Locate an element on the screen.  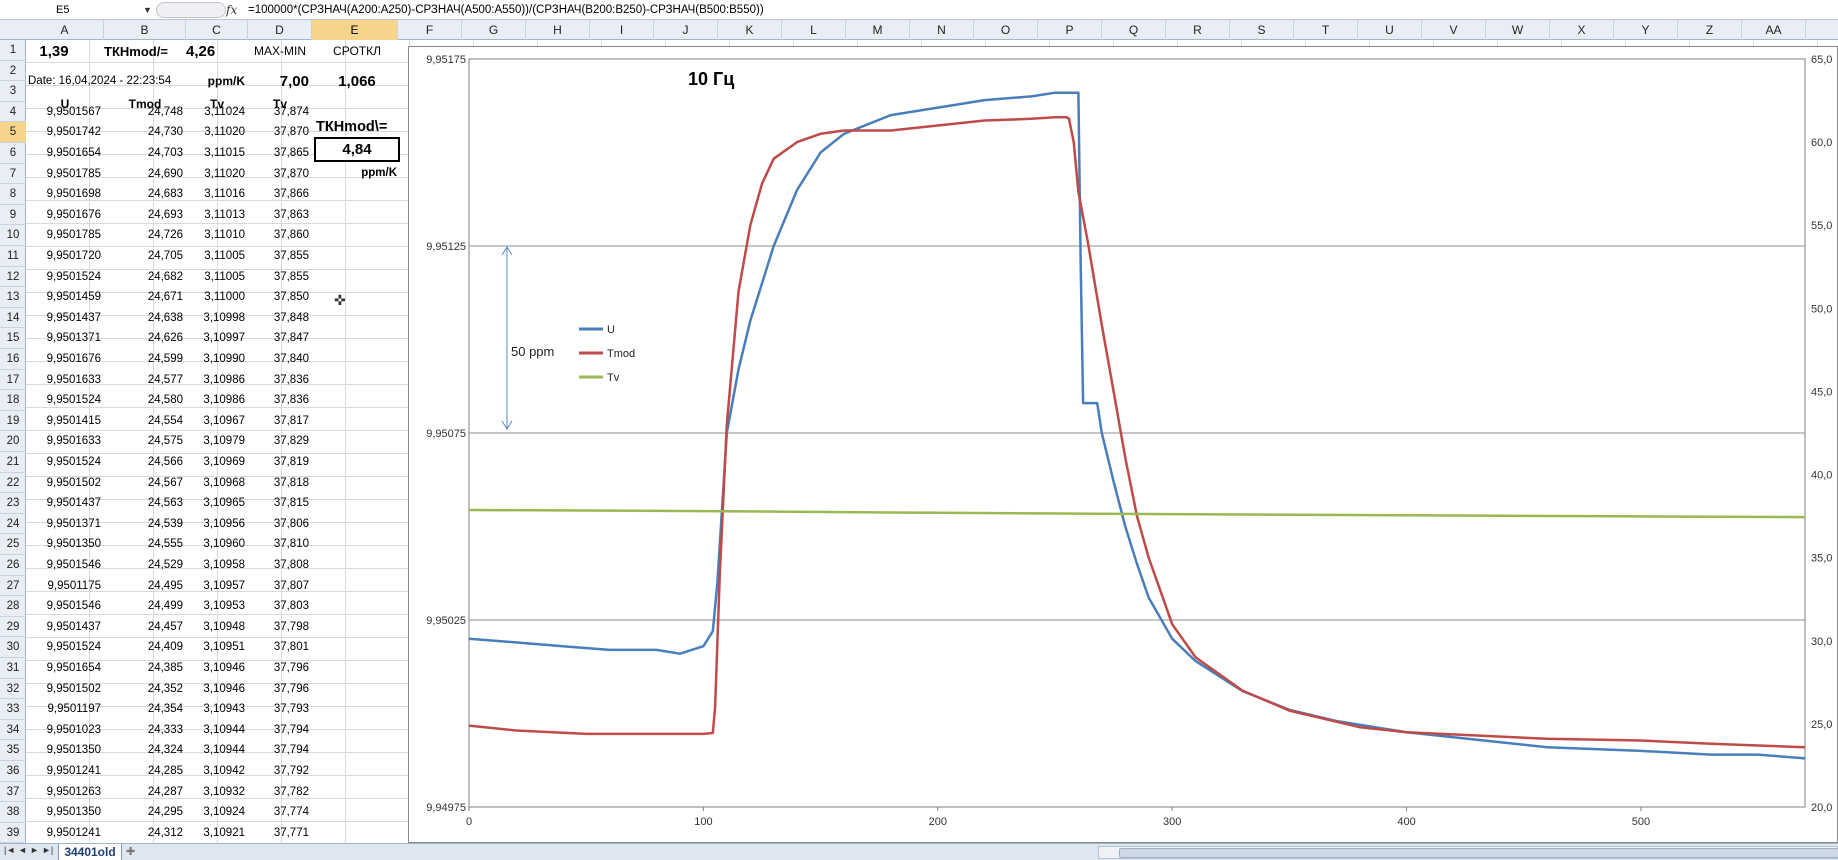
table-cell: 24,690 is located at coordinates (165, 173).